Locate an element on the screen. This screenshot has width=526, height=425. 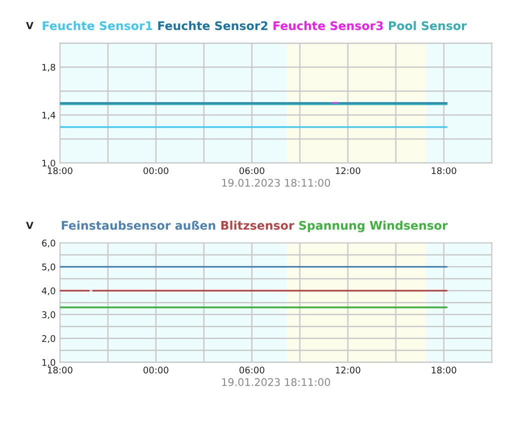
text: Feuchte Sensor1 is located at coordinates (97, 25).